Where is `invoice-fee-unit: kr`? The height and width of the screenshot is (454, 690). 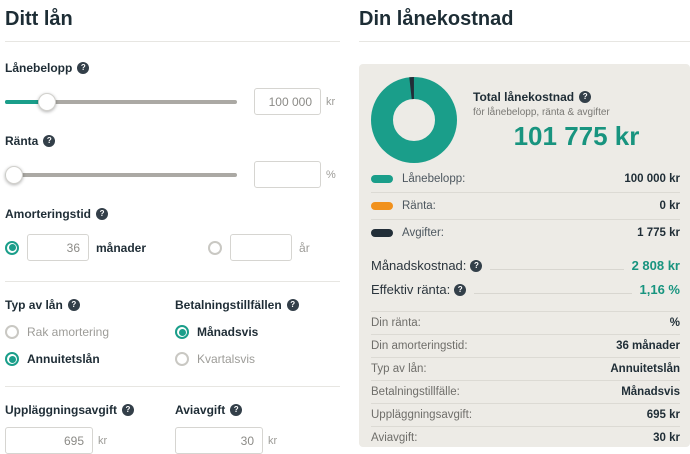
invoice-fee-unit: kr is located at coordinates (273, 440).